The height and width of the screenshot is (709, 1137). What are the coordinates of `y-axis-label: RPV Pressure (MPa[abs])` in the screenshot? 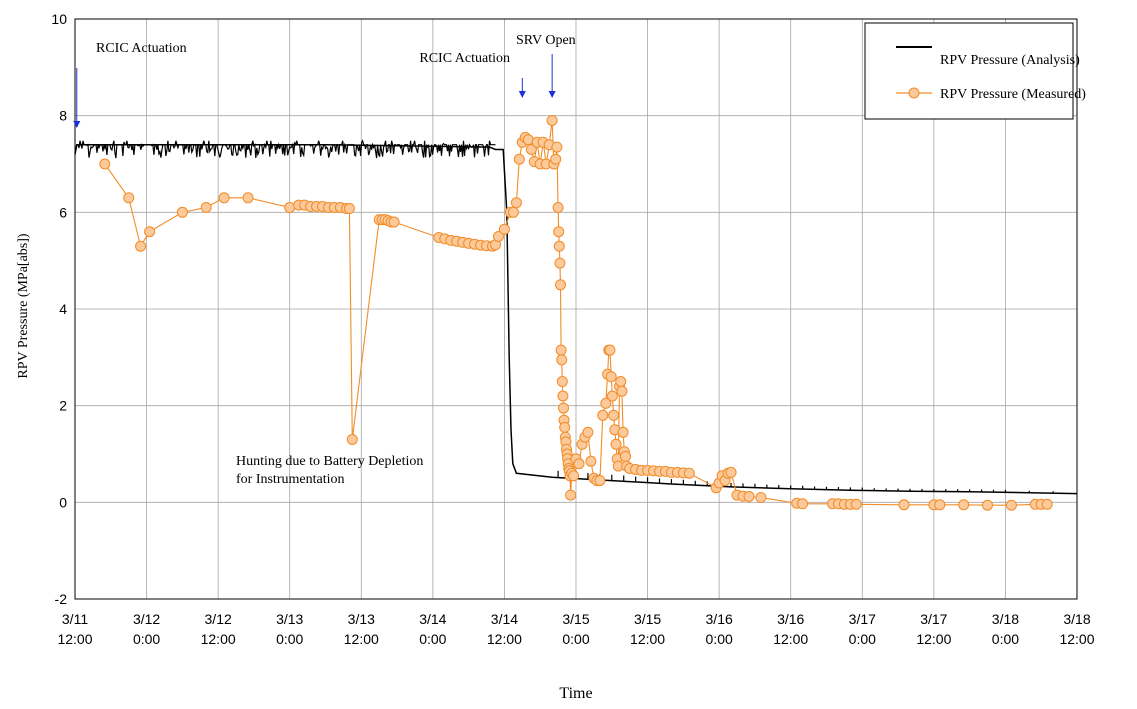 It's located at (23, 306).